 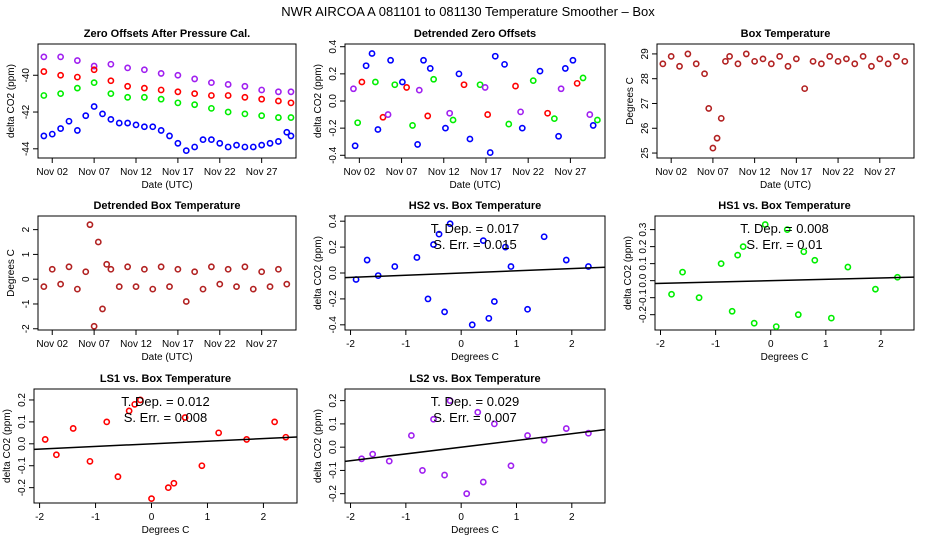 I want to click on panel-title: Detrended Box Temperature, so click(x=166, y=206).